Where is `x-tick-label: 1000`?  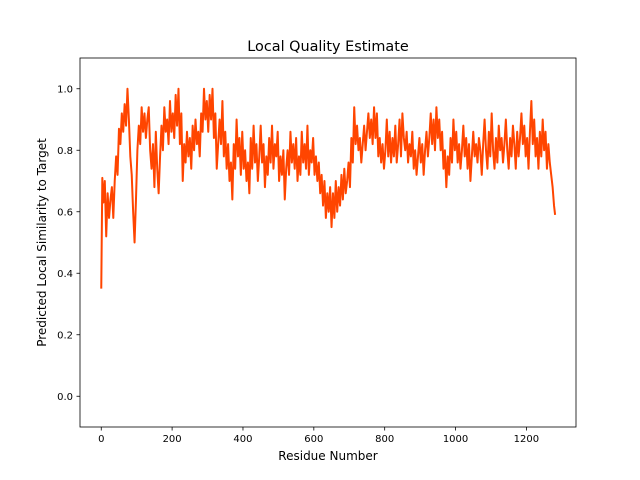
x-tick-label: 1000 is located at coordinates (455, 439).